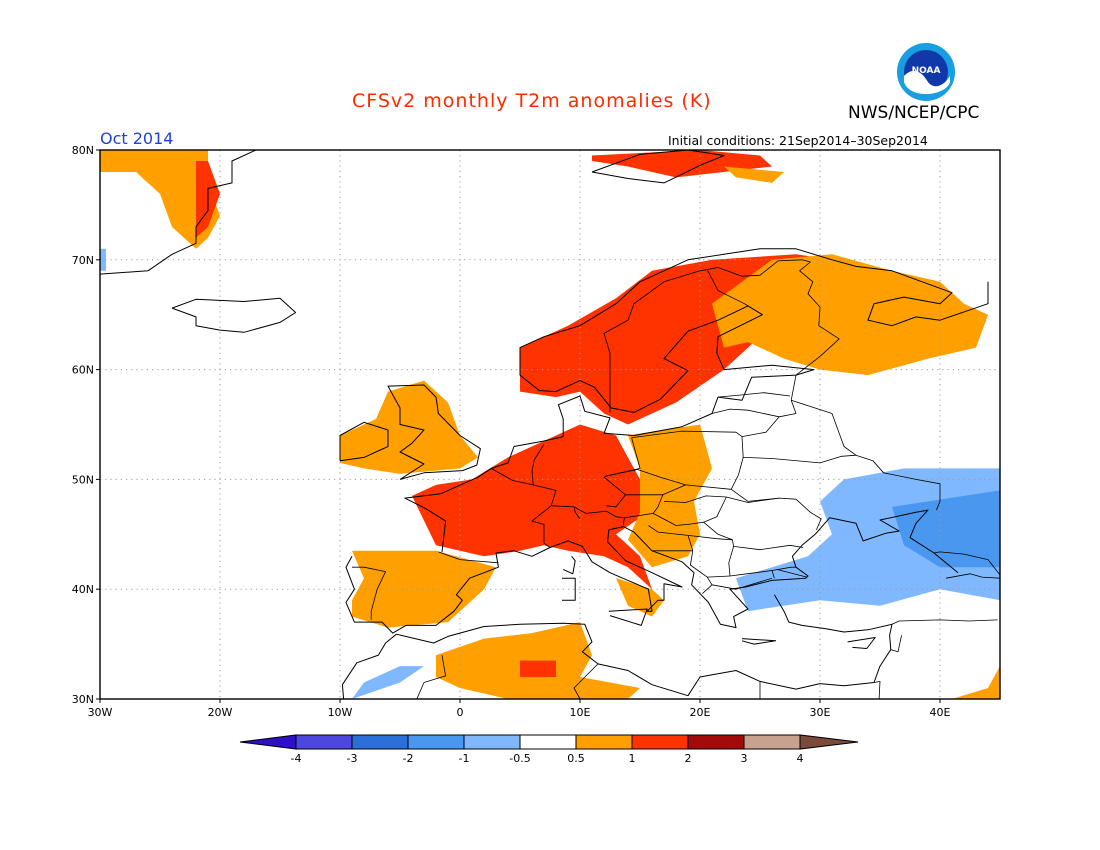 This screenshot has width=1100, height=850. I want to click on y-tick-label: 60N, so click(83, 370).